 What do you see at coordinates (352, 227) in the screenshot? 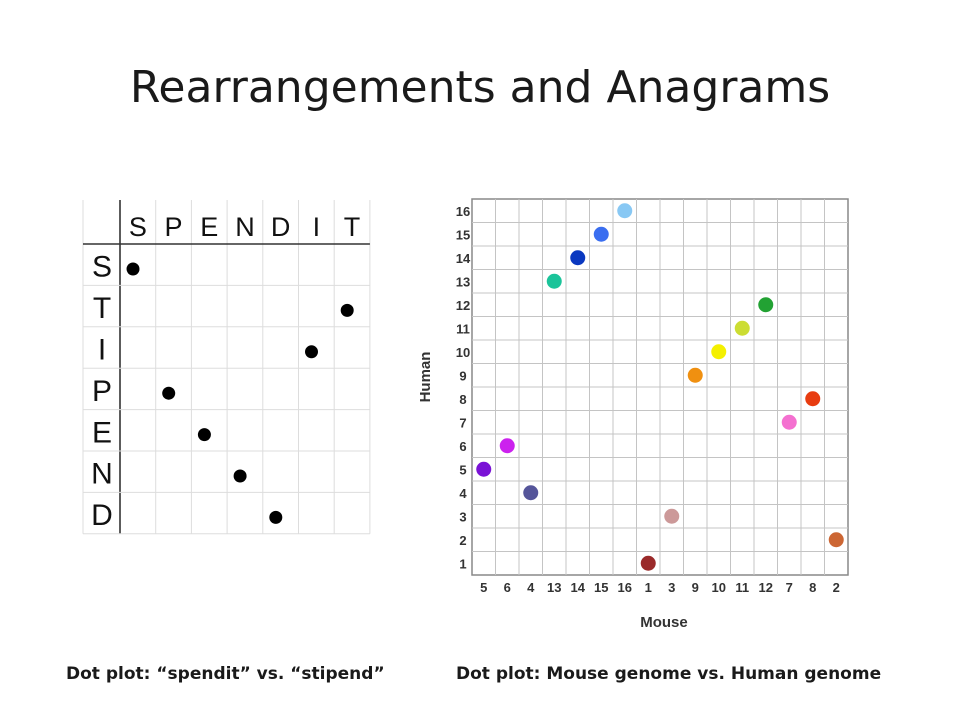
I see `column-label: T` at bounding box center [352, 227].